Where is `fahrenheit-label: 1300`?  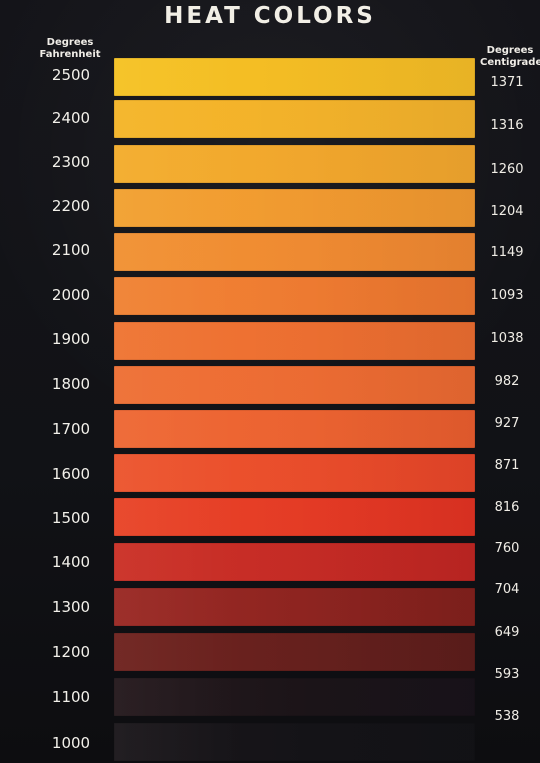 fahrenheit-label: 1300 is located at coordinates (71, 607).